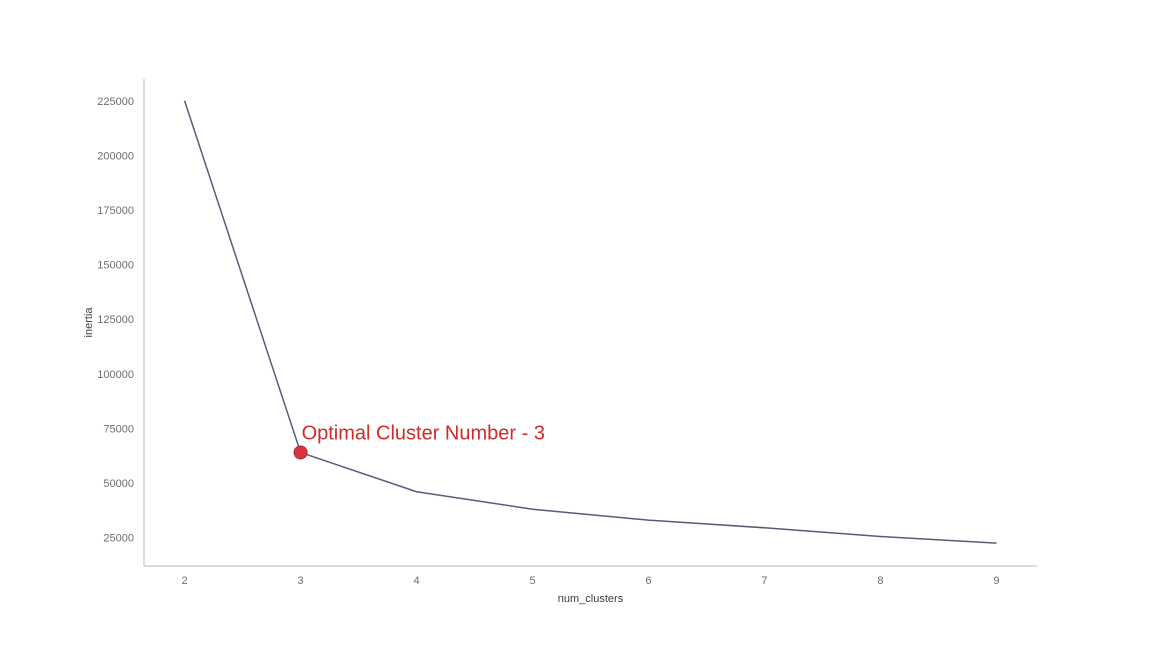  I want to click on annotation-text: Optimal Cluster Number - 3, so click(423, 433).